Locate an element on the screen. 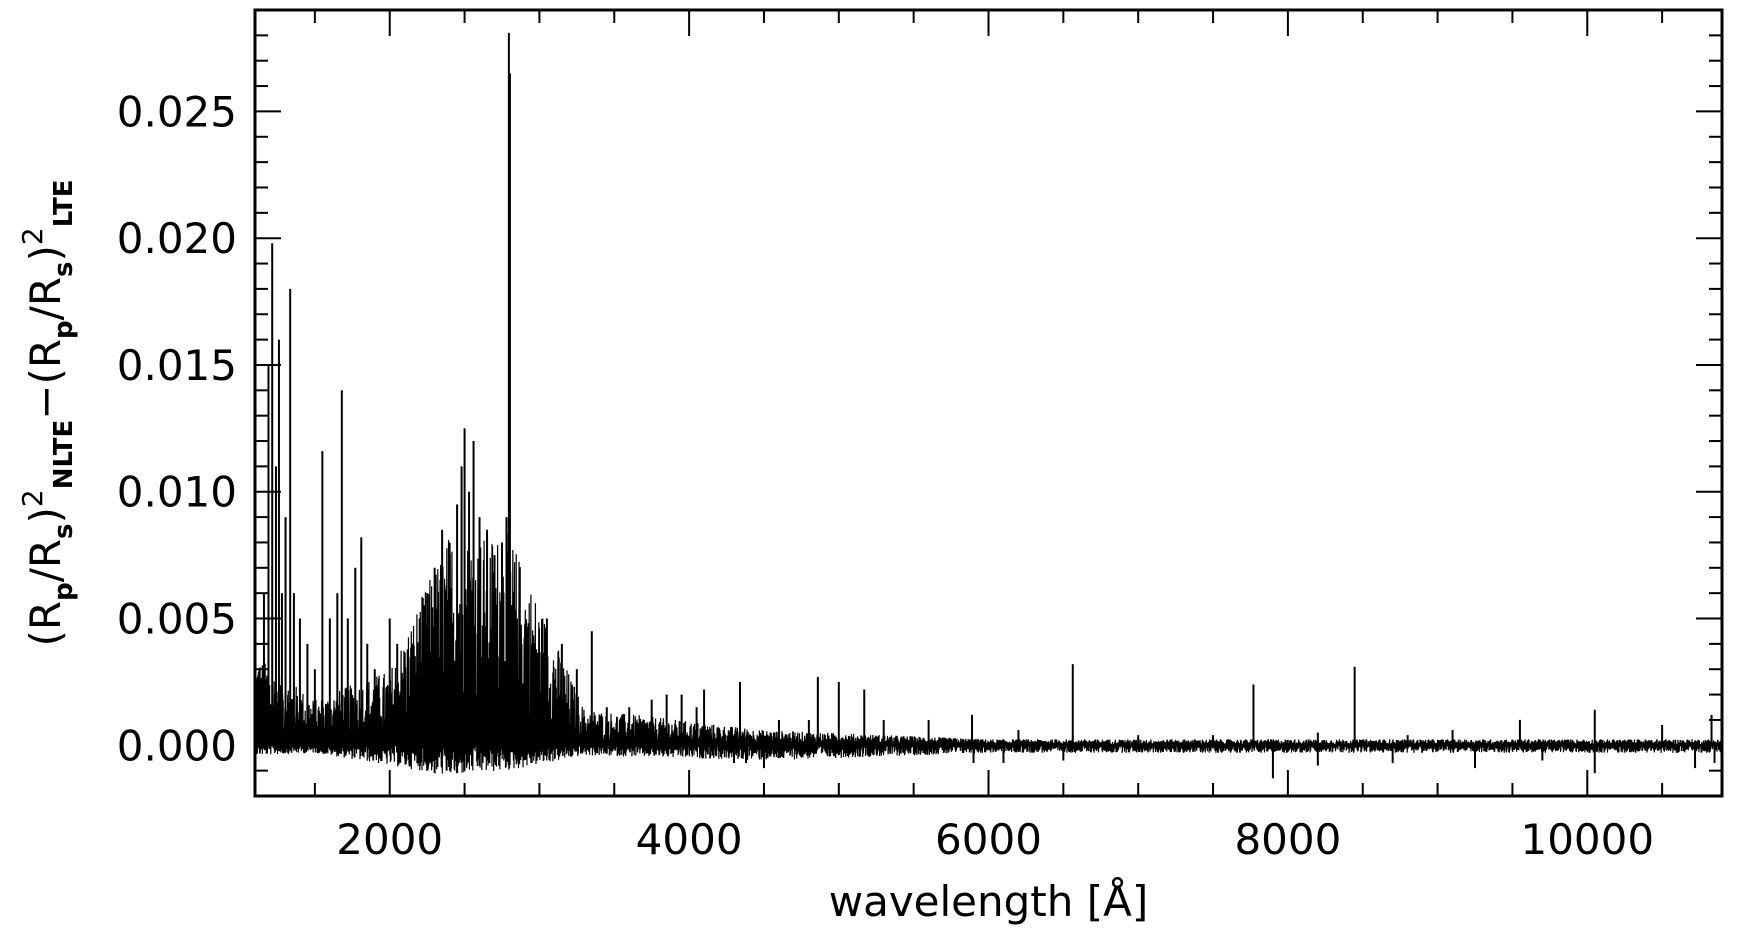 The image size is (1750, 950). y-axis-label: (Rp/Rs)2NLTE−(Rp/Rs)2LTE is located at coordinates (47, 413).